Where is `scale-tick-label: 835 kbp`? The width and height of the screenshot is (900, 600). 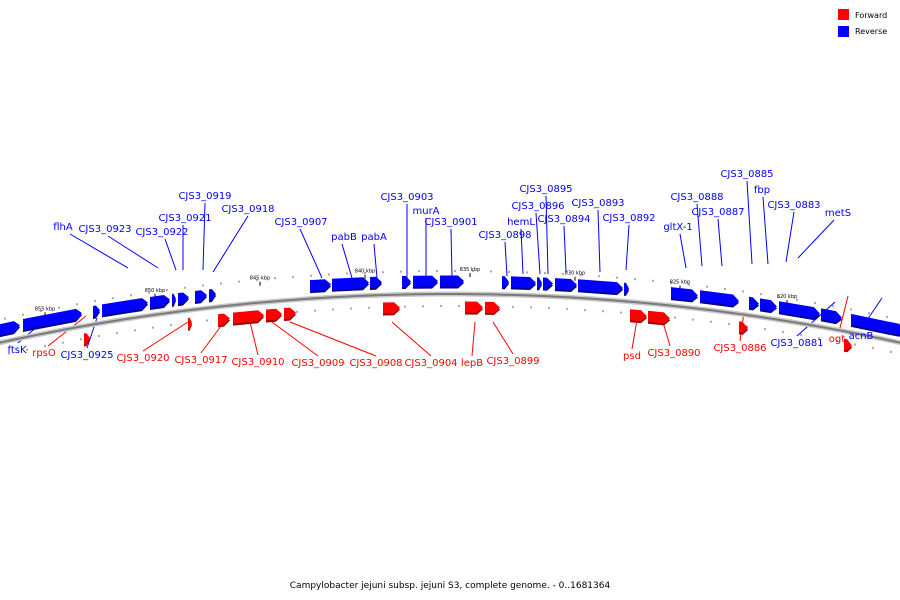
scale-tick-label: 835 kbp is located at coordinates (470, 270).